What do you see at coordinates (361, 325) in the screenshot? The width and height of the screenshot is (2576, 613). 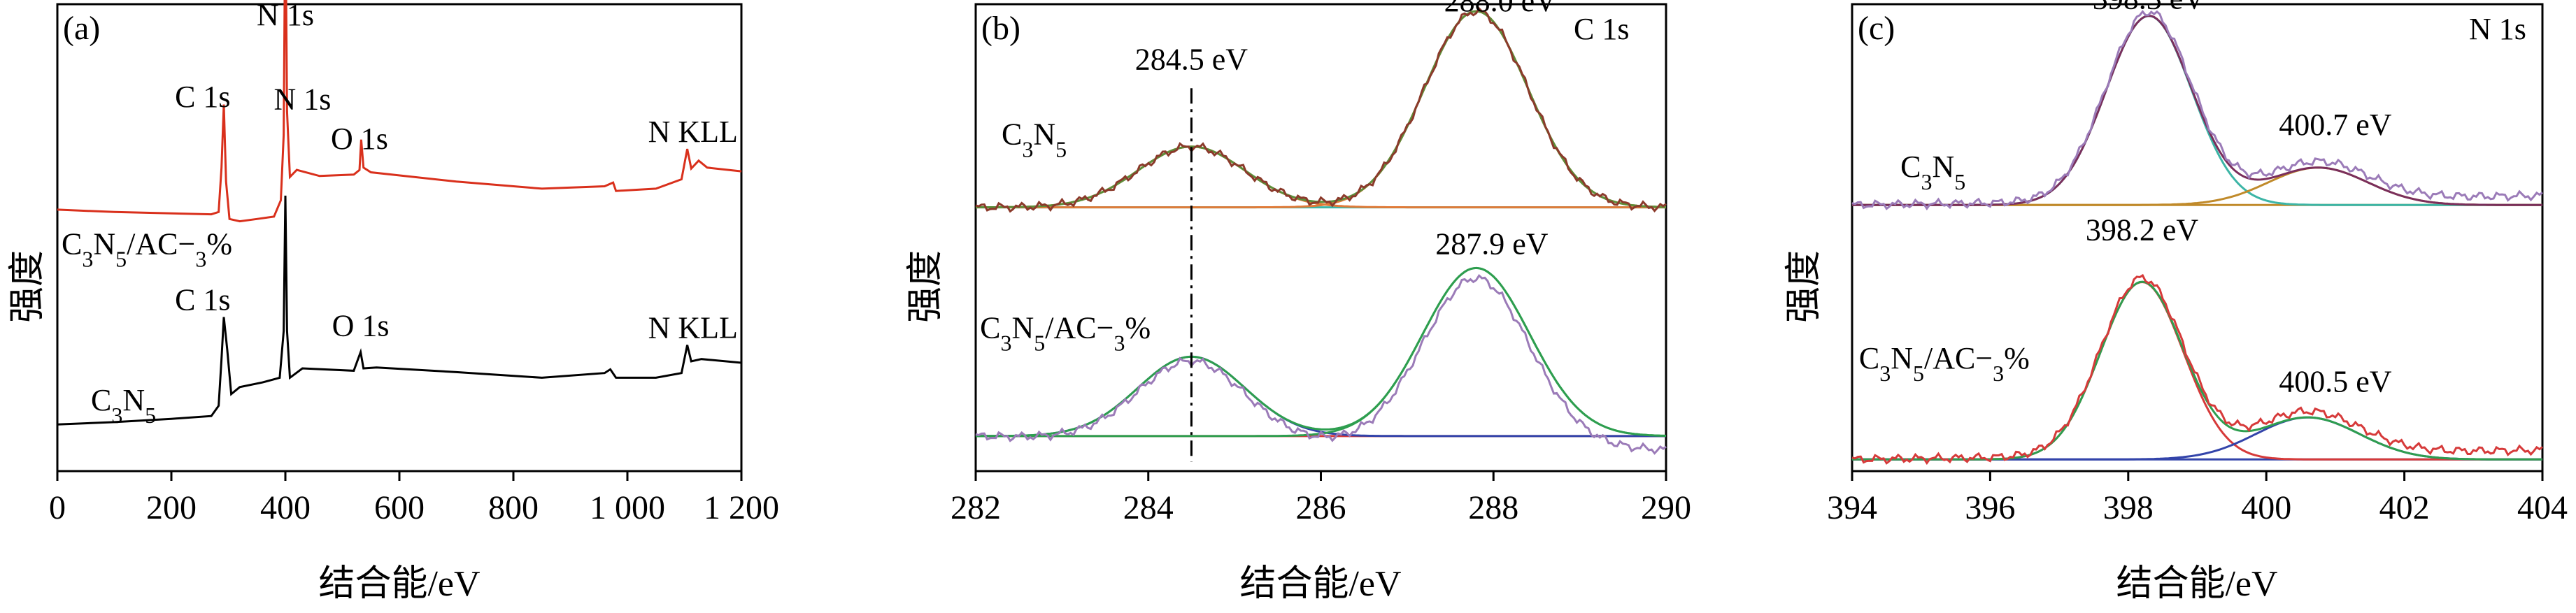 I see `panel-a-annotation-6: O 1s` at bounding box center [361, 325].